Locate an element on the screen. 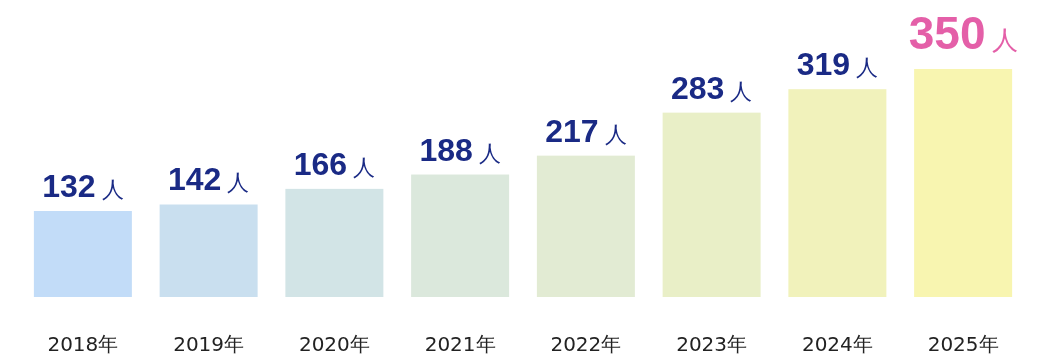  x-tick-label: 2020年 is located at coordinates (334, 344).